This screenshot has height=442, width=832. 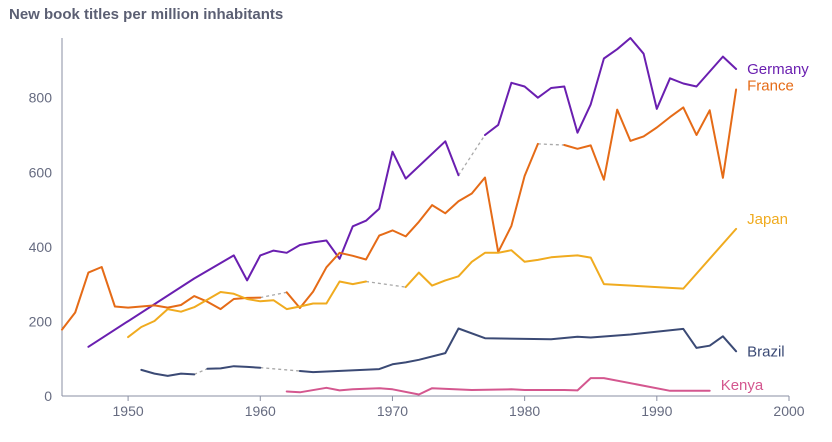 I want to click on series-line-kenya, so click(x=498, y=386).